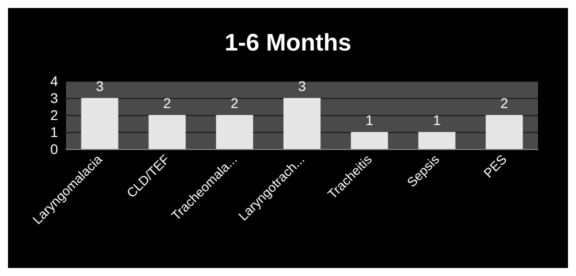 The height and width of the screenshot is (276, 576). What do you see at coordinates (54, 98) in the screenshot?
I see `y-tick-label: 3` at bounding box center [54, 98].